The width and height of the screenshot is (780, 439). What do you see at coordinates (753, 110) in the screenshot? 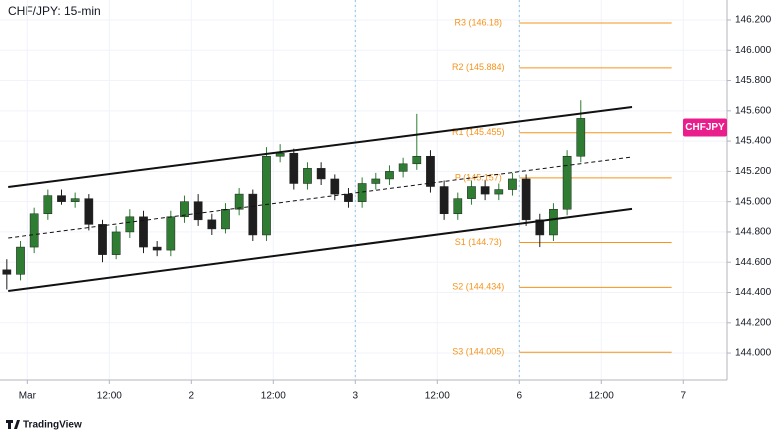
I see `y-tick-label: 145.600` at bounding box center [753, 110].